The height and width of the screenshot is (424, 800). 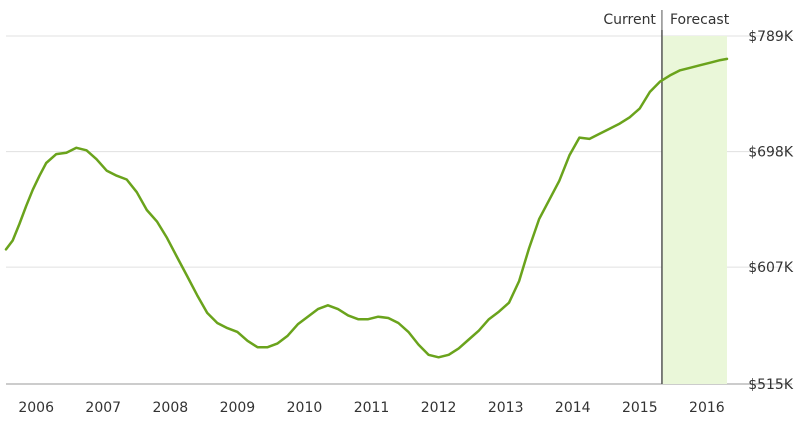 I want to click on x-tick-label: 2010, so click(x=305, y=408).